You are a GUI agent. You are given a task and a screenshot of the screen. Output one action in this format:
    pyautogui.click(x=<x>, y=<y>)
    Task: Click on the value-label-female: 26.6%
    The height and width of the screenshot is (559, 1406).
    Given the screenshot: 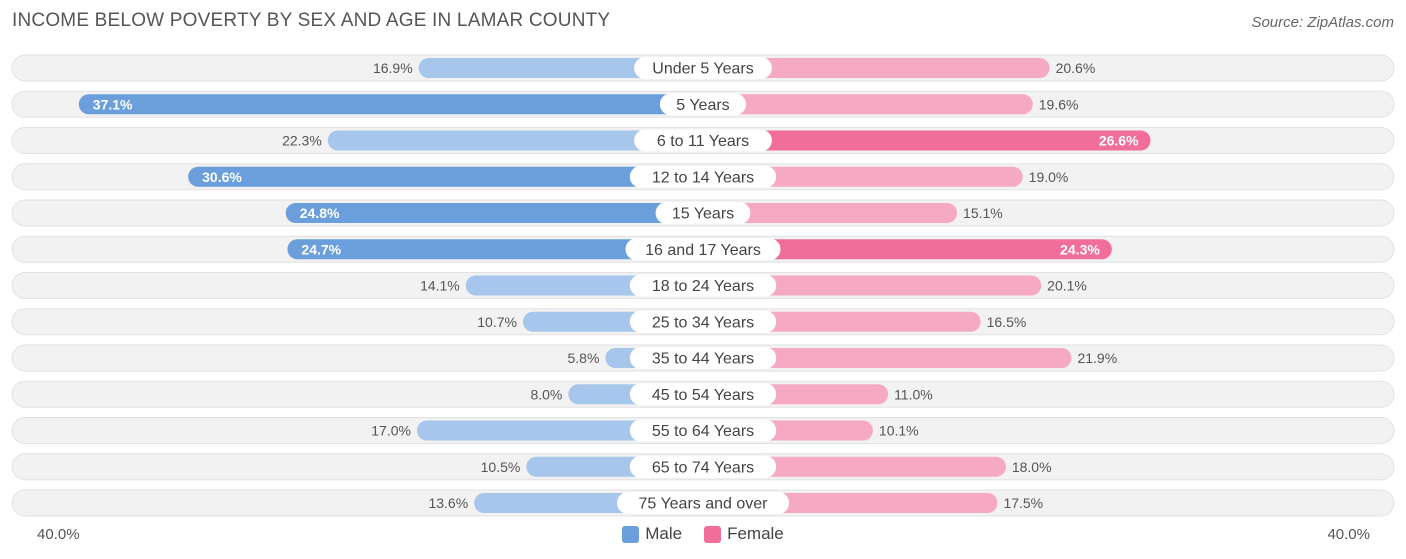 What is the action you would take?
    pyautogui.click(x=1119, y=141)
    